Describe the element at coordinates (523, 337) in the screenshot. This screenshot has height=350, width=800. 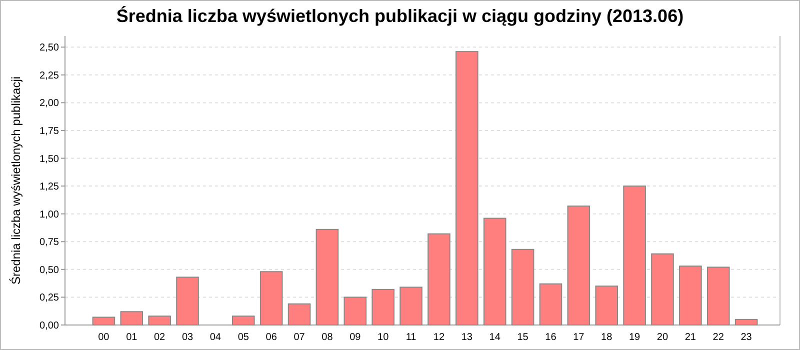
I see `x-tick-label: 15` at that location.